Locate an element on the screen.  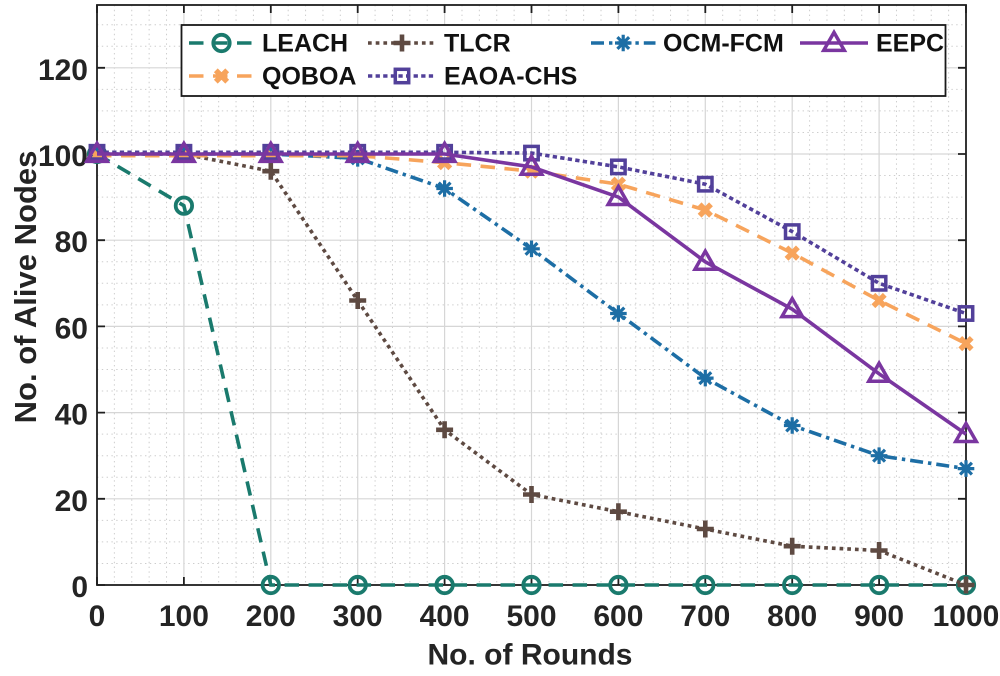
svg-text: 40 is located at coordinates (71, 415).